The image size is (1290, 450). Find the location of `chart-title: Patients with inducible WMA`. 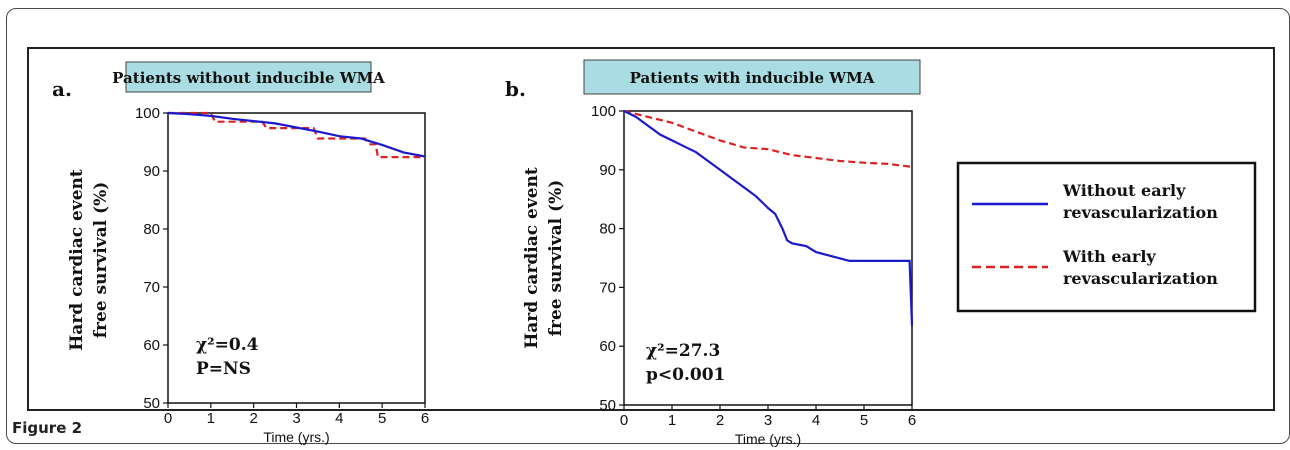

chart-title: Patients with inducible WMA is located at coordinates (752, 78).